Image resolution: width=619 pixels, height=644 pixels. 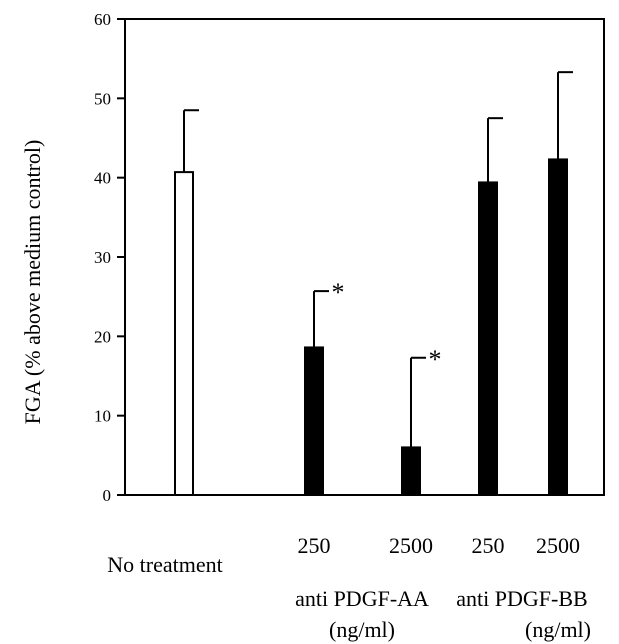 What do you see at coordinates (164, 564) in the screenshot?
I see `category-label: No treatment` at bounding box center [164, 564].